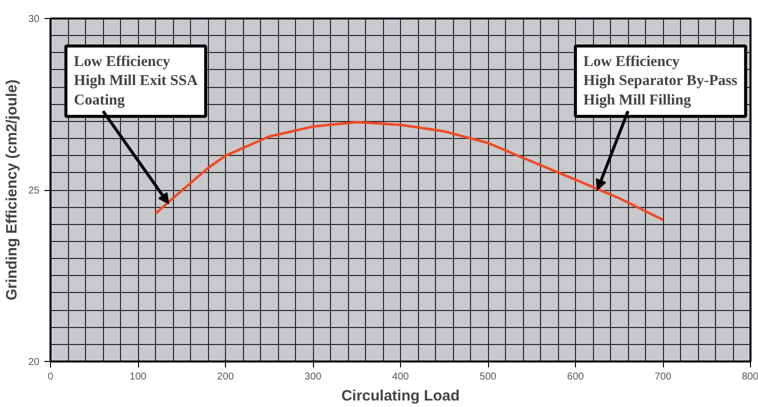  What do you see at coordinates (11, 190) in the screenshot?
I see `y-axis-title: Grinding Efficiency (cm2/joule)` at bounding box center [11, 190].